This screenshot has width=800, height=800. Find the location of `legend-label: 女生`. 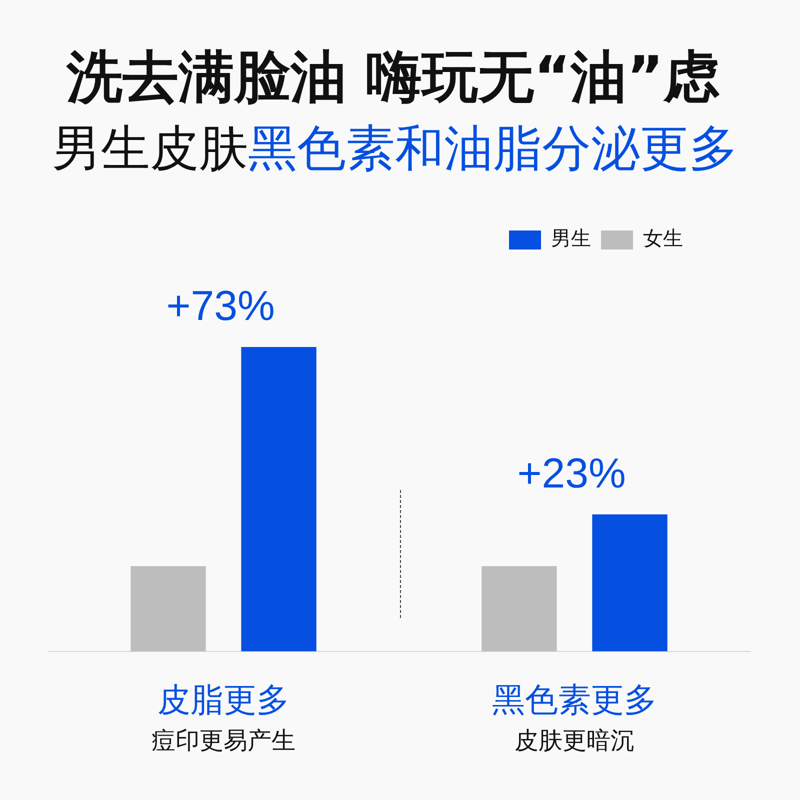

legend-label: 女生 is located at coordinates (663, 238).